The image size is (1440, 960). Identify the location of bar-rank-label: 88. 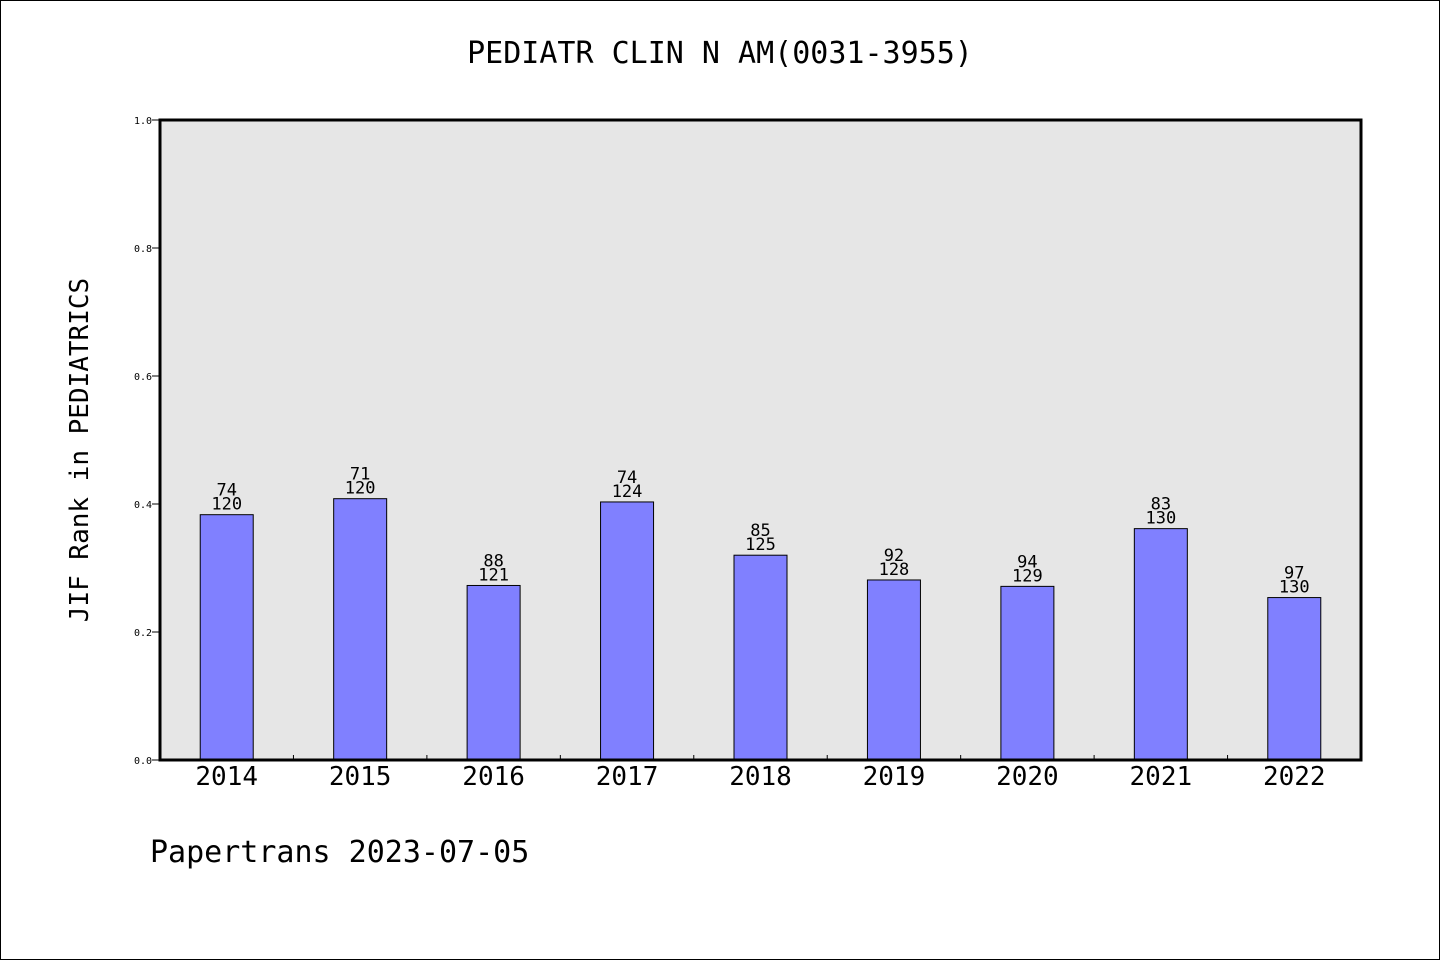
(493, 561).